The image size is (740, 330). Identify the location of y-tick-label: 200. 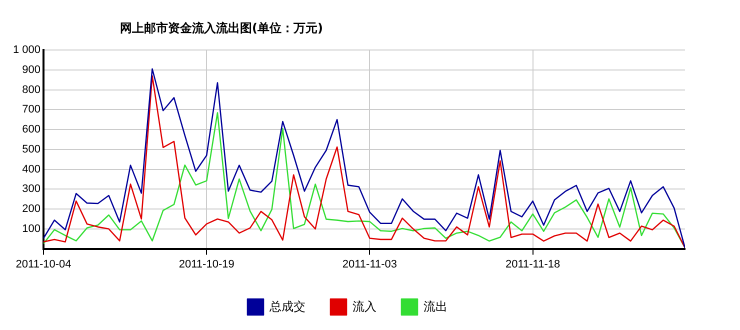
(31, 209).